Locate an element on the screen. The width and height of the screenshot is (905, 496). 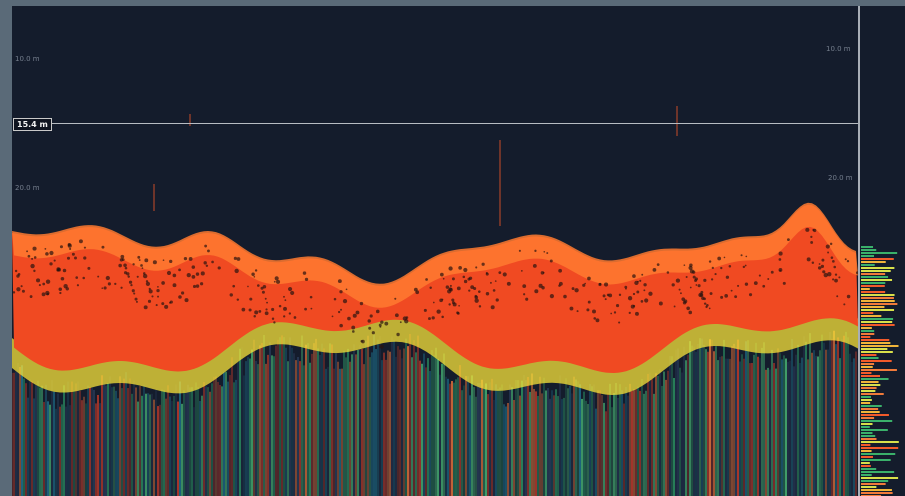
signal-strength-scale is located at coordinates (880, 371).